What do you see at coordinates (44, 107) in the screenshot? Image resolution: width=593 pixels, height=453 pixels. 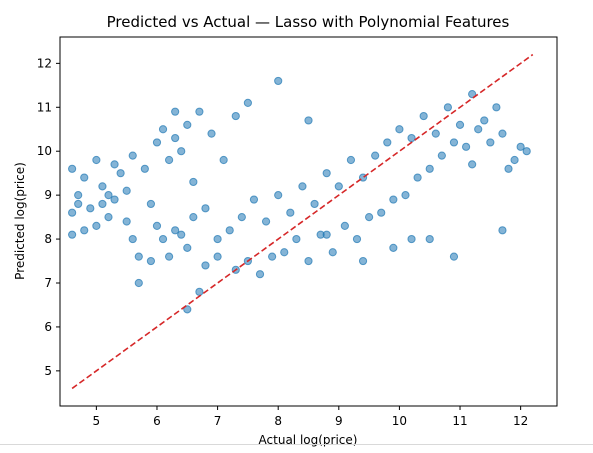 I see `y-tick-label: 11` at bounding box center [44, 107].